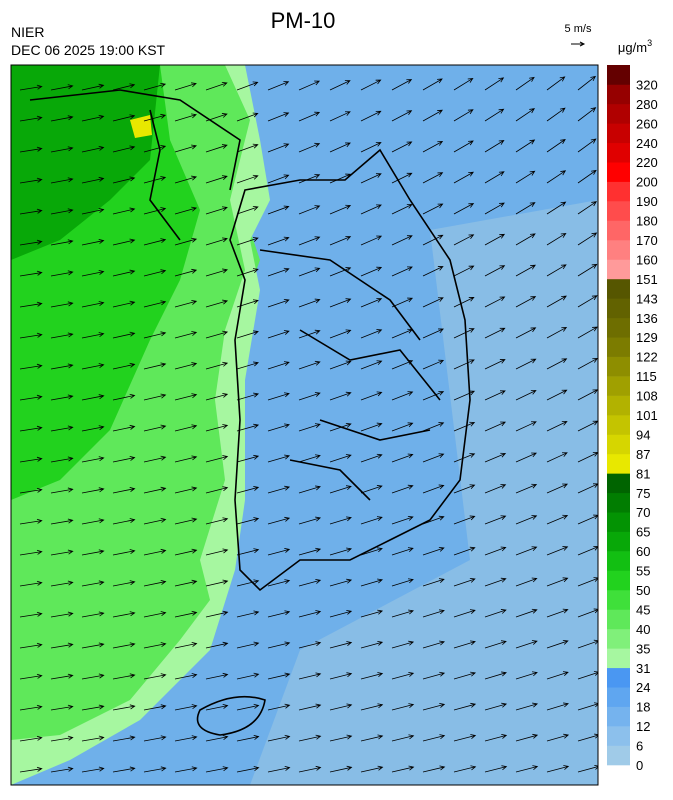  Describe the element at coordinates (647, 259) in the screenshot. I see `colorbar-label: 160` at that location.